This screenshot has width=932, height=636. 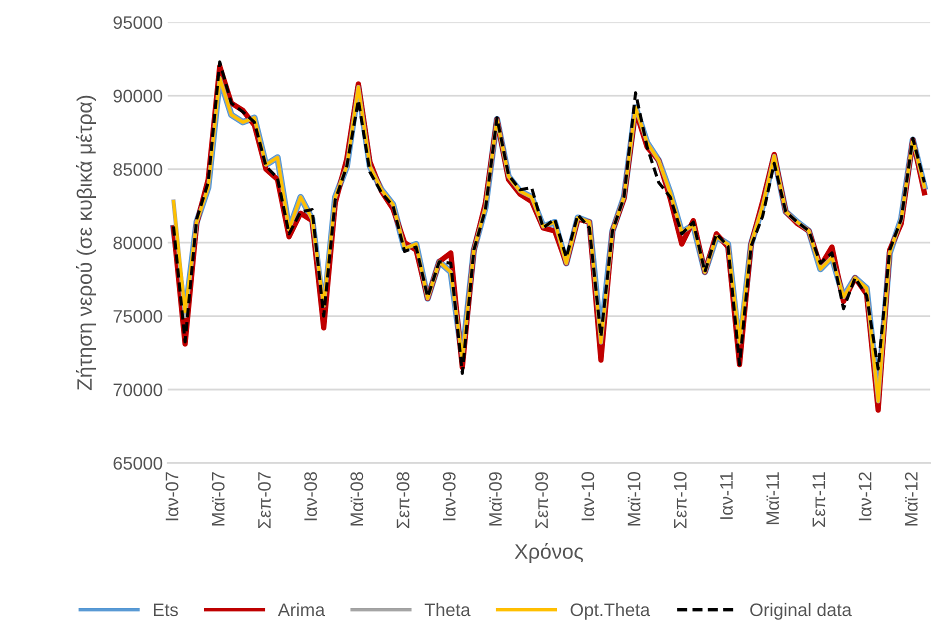 I want to click on x-tick-label: Ιαν-11, so click(x=726, y=495).